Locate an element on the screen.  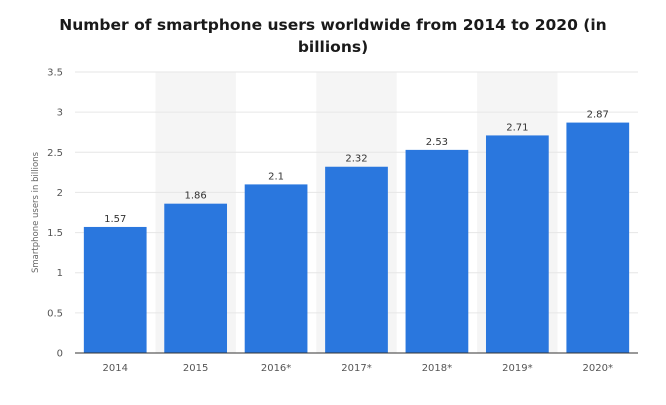
y-tick-label: 0.5 is located at coordinates (55, 313).